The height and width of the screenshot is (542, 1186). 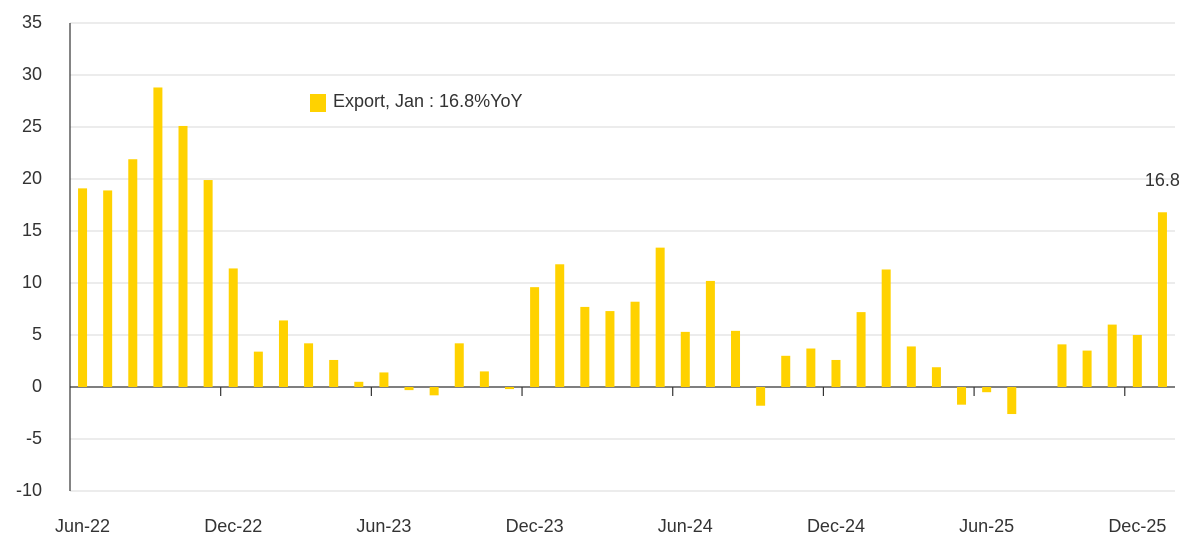 What do you see at coordinates (1137, 526) in the screenshot?
I see `x-tick-label: Dec-25` at bounding box center [1137, 526].